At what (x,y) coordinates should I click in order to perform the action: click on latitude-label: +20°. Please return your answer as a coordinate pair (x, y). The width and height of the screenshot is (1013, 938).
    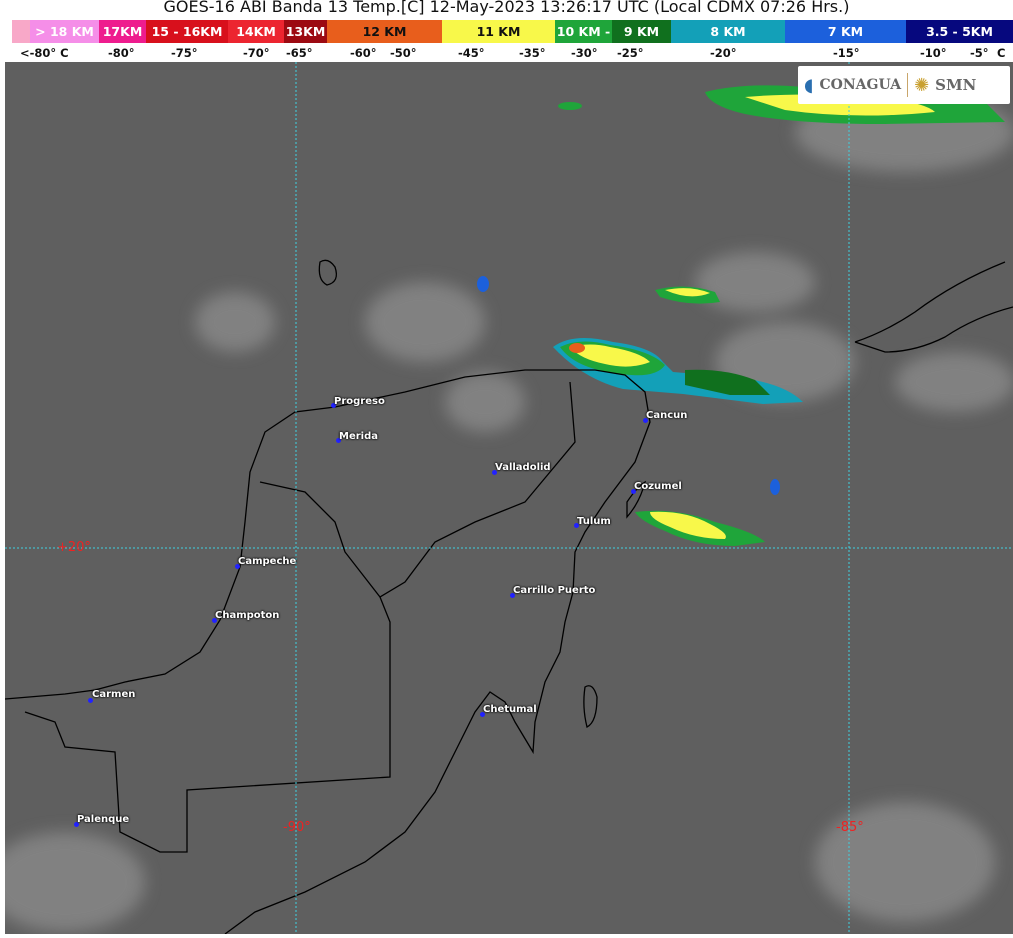
    Looking at the image, I should click on (74, 547).